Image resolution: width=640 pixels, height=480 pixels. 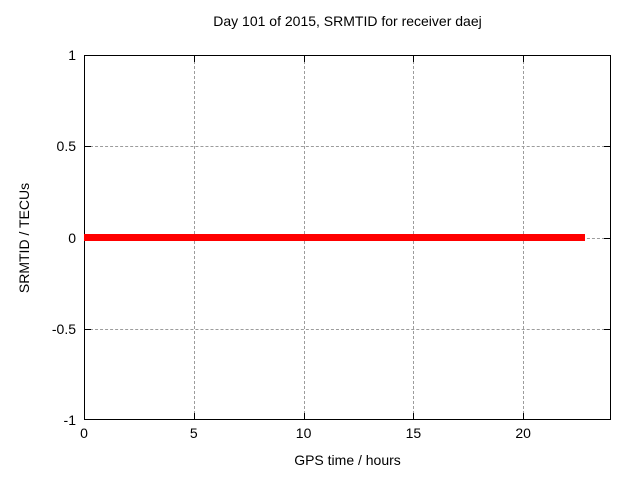 I want to click on x-tick-label: 10, so click(x=303, y=433).